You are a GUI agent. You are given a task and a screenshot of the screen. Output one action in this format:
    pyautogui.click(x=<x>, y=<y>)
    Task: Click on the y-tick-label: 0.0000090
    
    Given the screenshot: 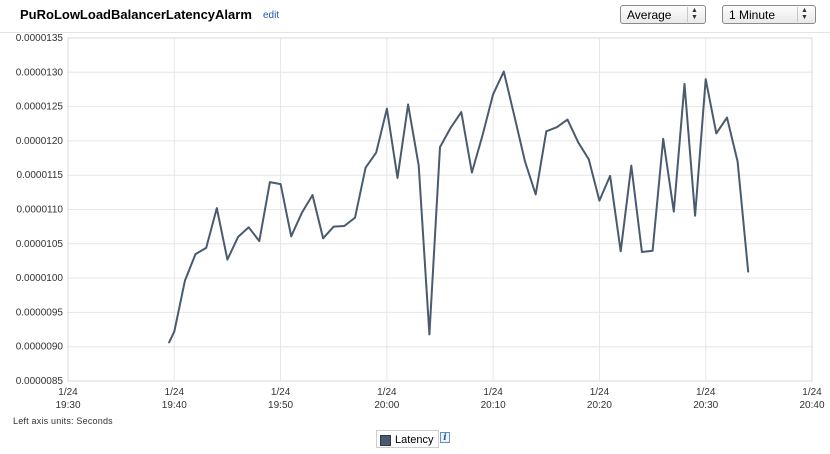 What is the action you would take?
    pyautogui.click(x=40, y=347)
    